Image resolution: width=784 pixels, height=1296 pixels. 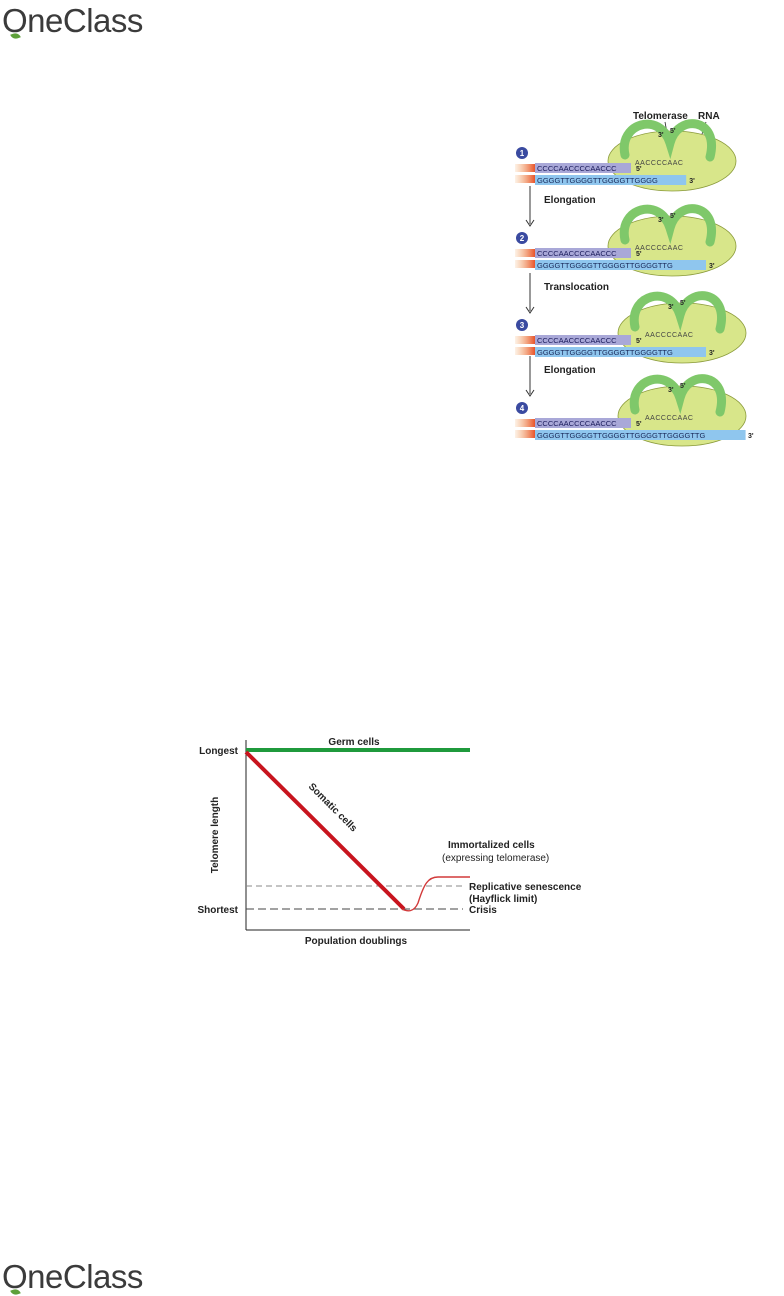 What do you see at coordinates (435, 894) in the screenshot?
I see `series-immortalized-cells` at bounding box center [435, 894].